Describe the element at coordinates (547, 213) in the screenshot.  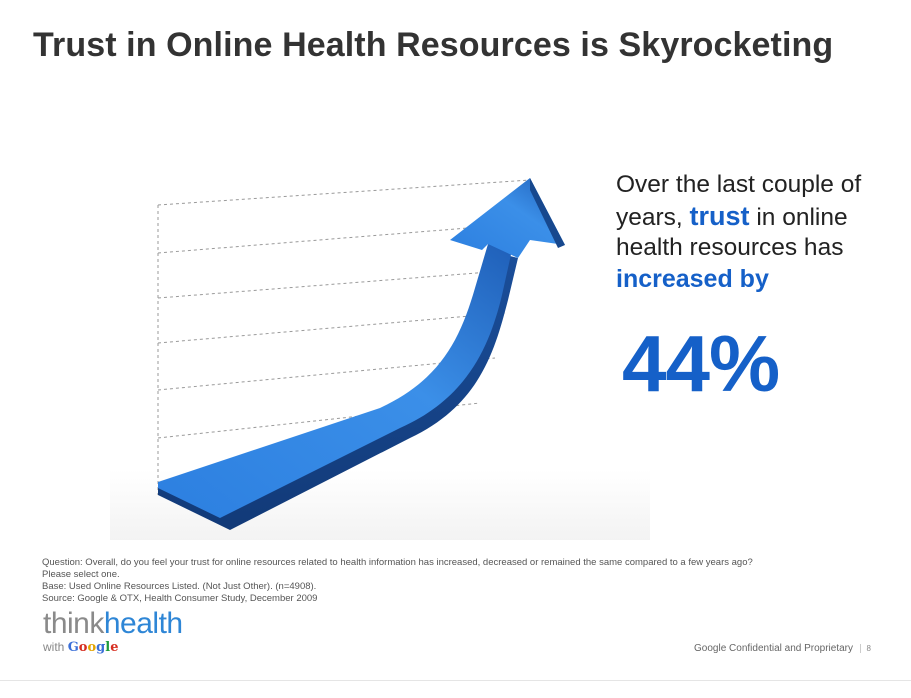
I see `arrow-head-side` at that location.